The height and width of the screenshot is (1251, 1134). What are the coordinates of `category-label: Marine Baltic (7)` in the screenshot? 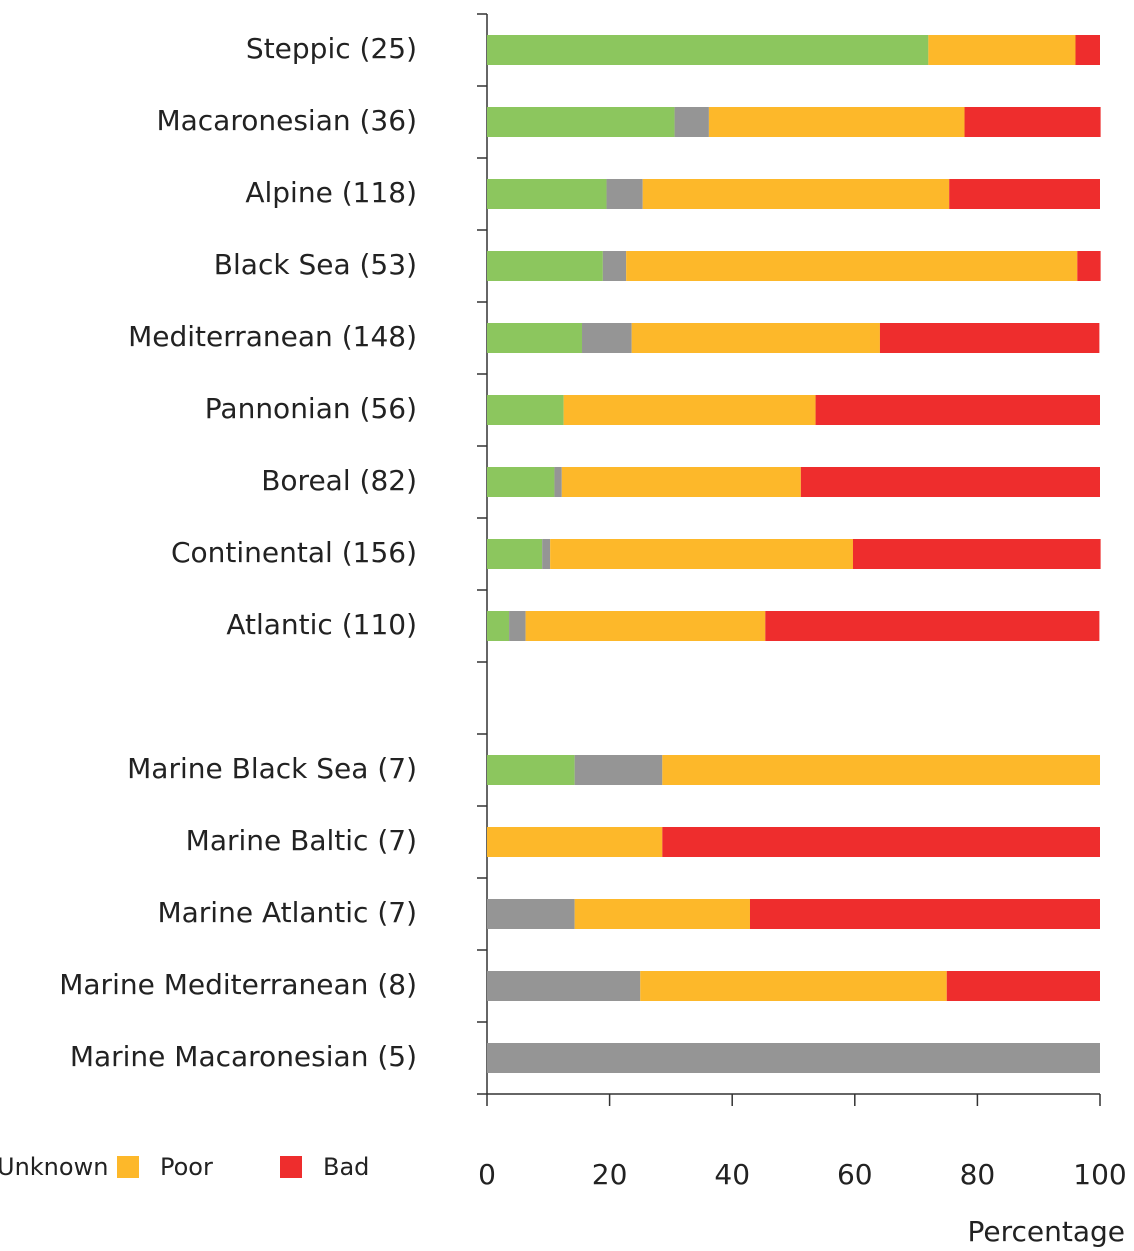 It's located at (301, 840).